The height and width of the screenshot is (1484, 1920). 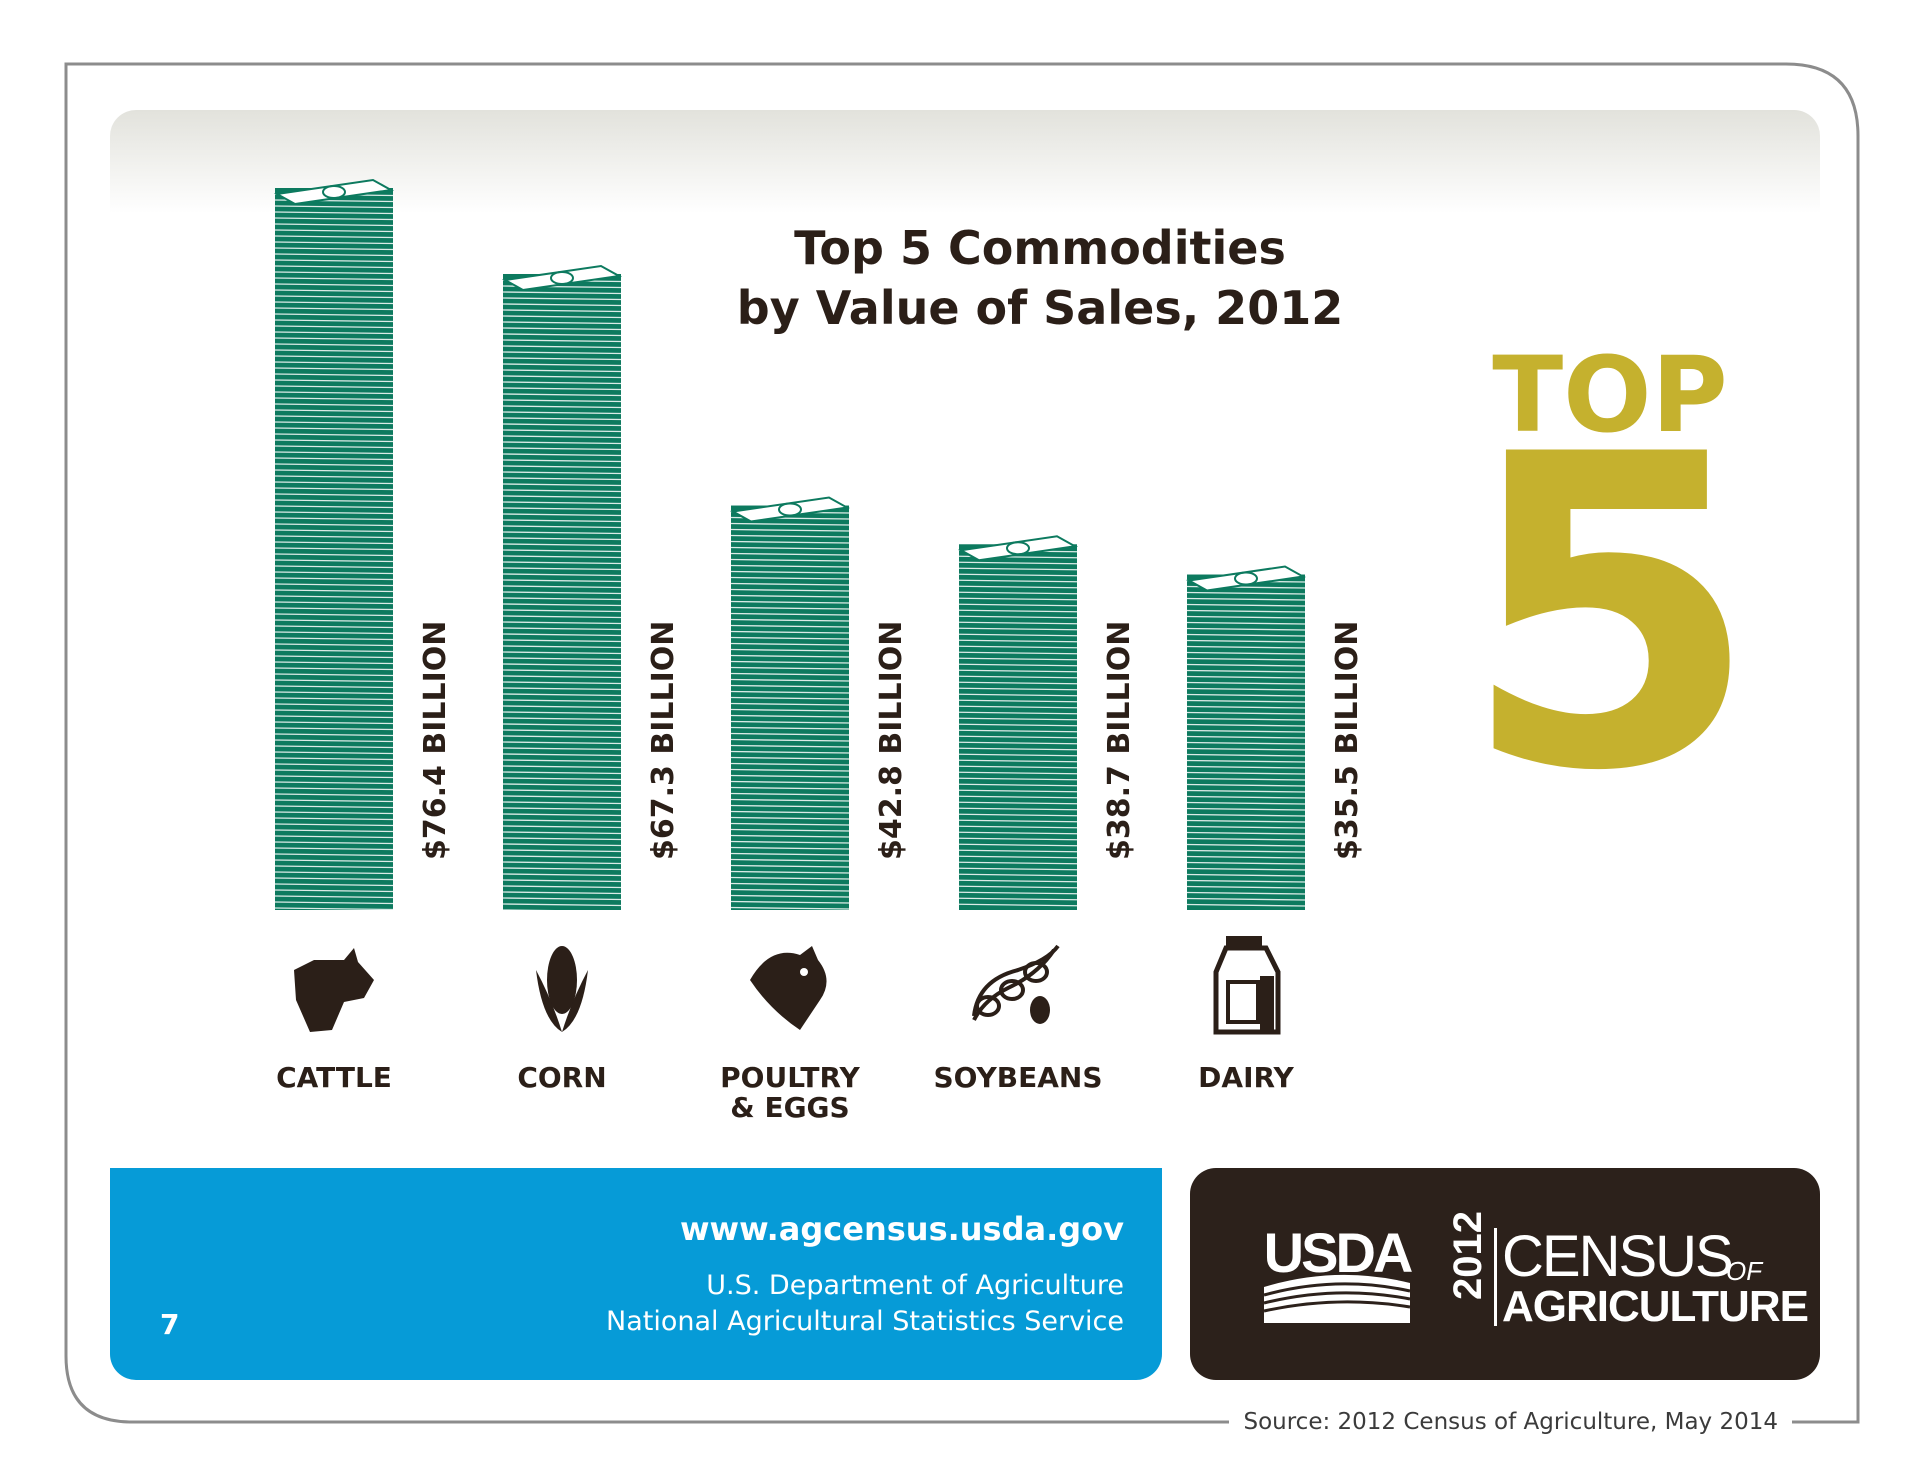 What do you see at coordinates (1655, 1306) in the screenshot?
I see `census-agriculture: AGRICULTURE` at bounding box center [1655, 1306].